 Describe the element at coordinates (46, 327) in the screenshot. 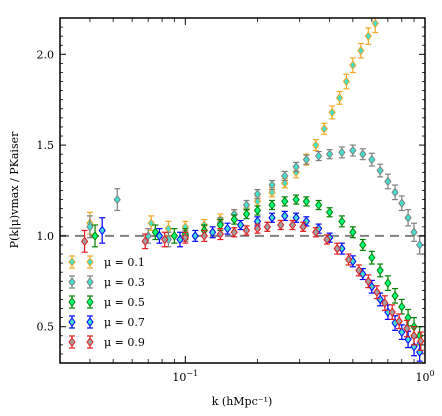

I see `y-tick-label: 0.5` at that location.